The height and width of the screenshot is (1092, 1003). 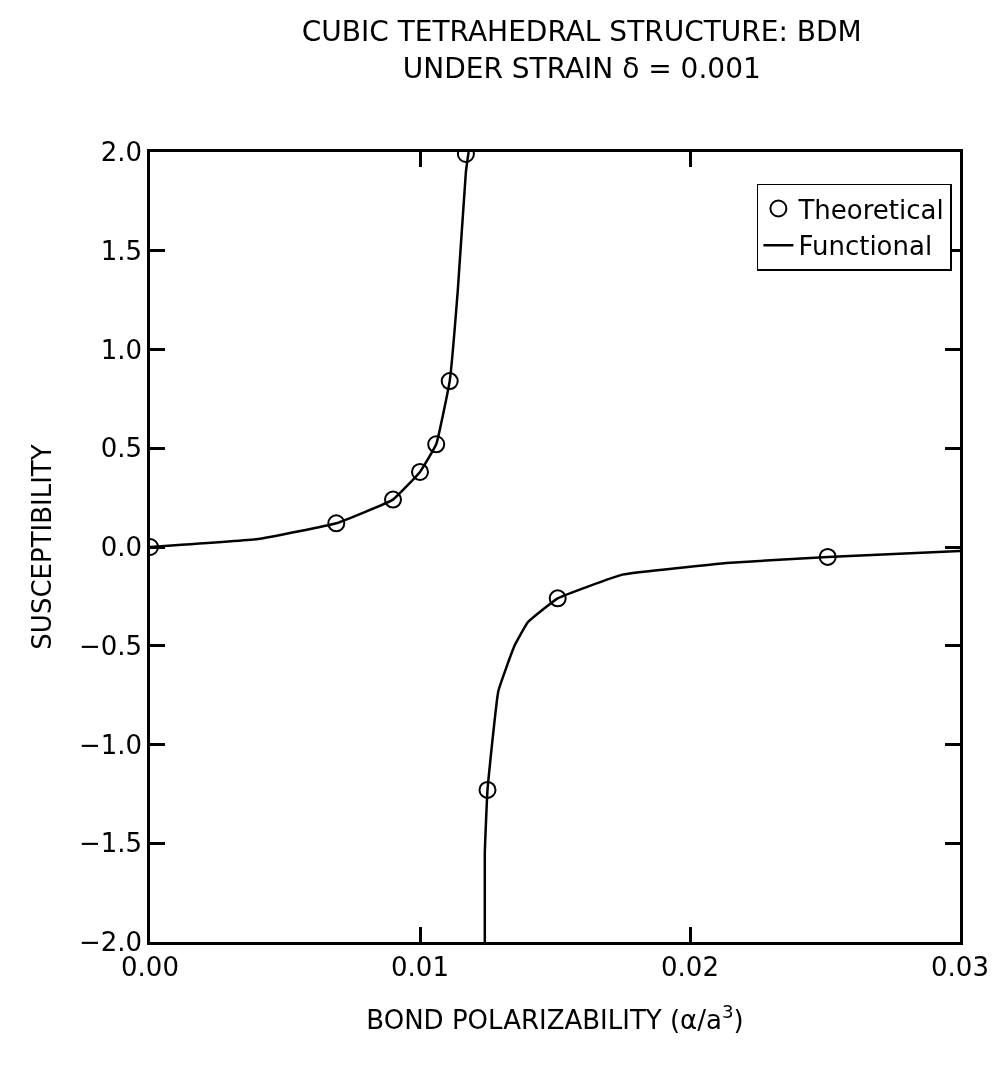 I want to click on x-tick-label: 0.01, so click(x=420, y=966).